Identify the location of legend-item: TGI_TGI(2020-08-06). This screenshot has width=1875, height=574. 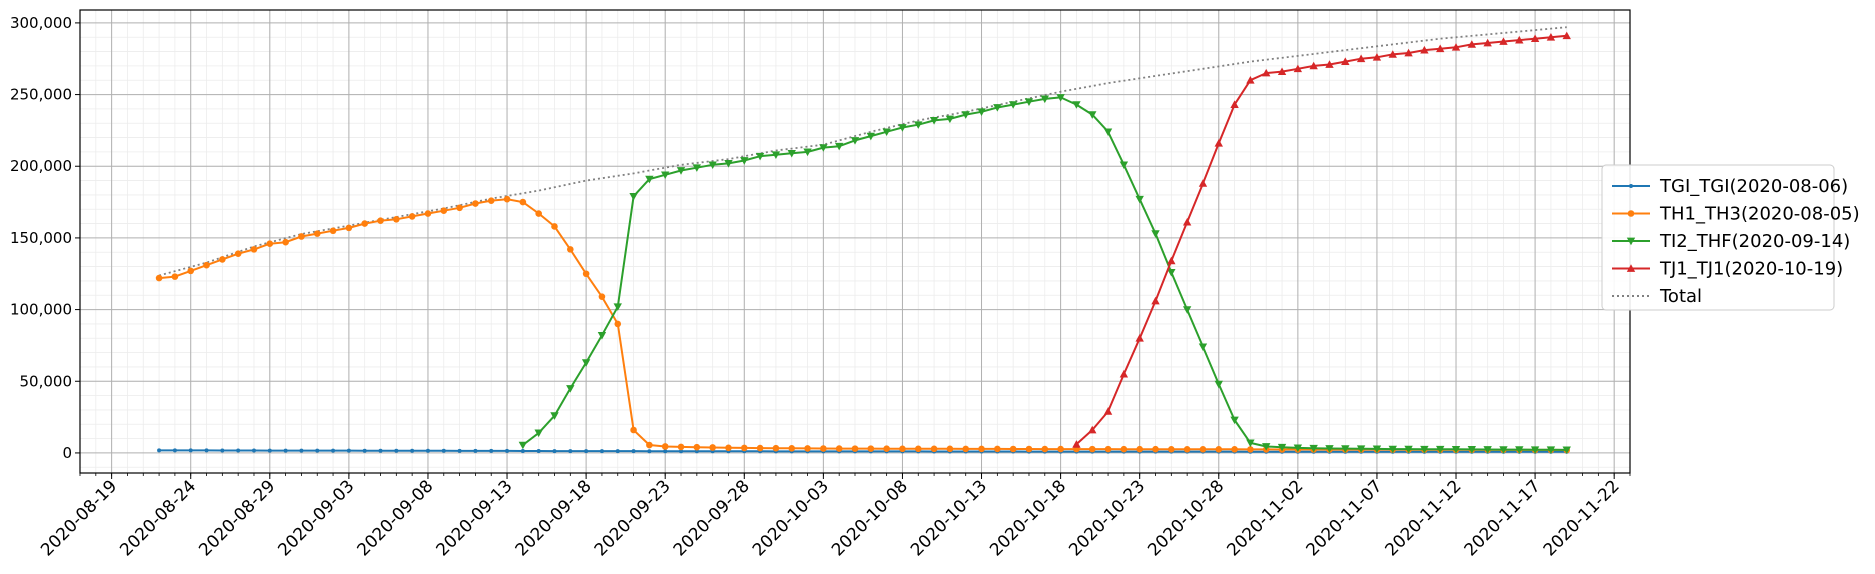
(1730, 186).